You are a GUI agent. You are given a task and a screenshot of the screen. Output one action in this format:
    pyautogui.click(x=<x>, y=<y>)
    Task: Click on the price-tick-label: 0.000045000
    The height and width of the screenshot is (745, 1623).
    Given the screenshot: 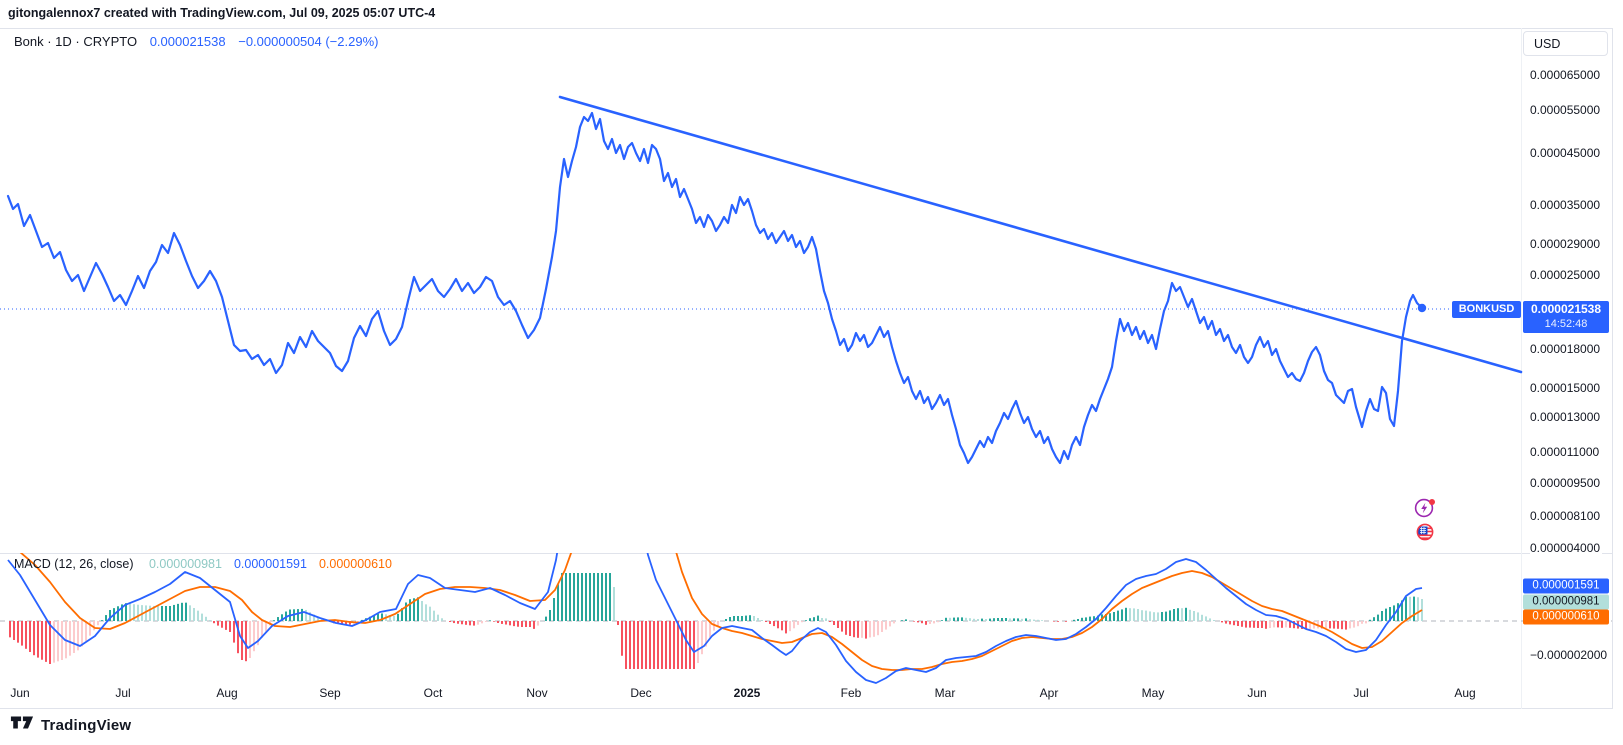 What is the action you would take?
    pyautogui.click(x=1566, y=153)
    